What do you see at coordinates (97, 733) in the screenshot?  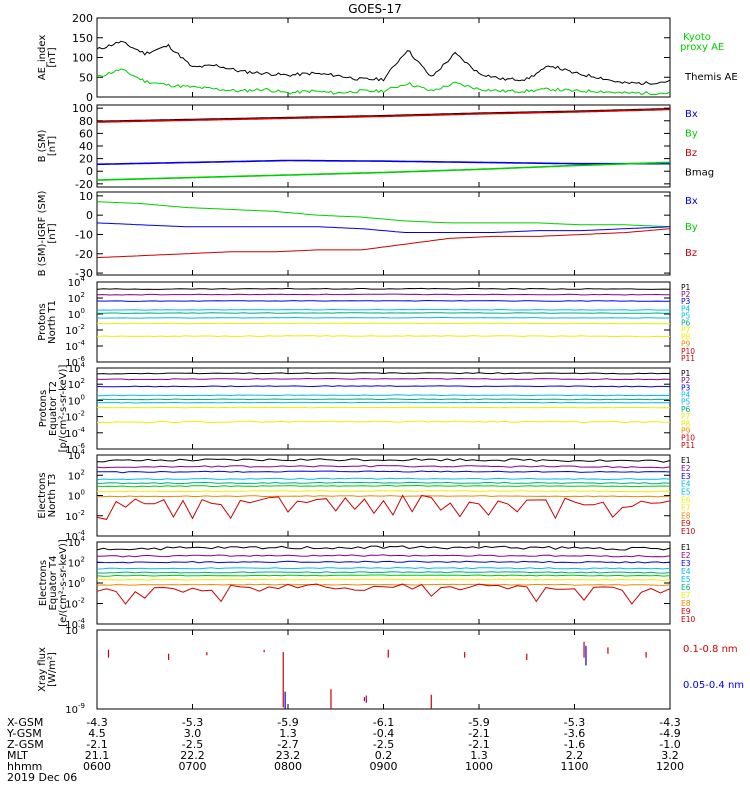 I see `footer-value: 4.5` at bounding box center [97, 733].